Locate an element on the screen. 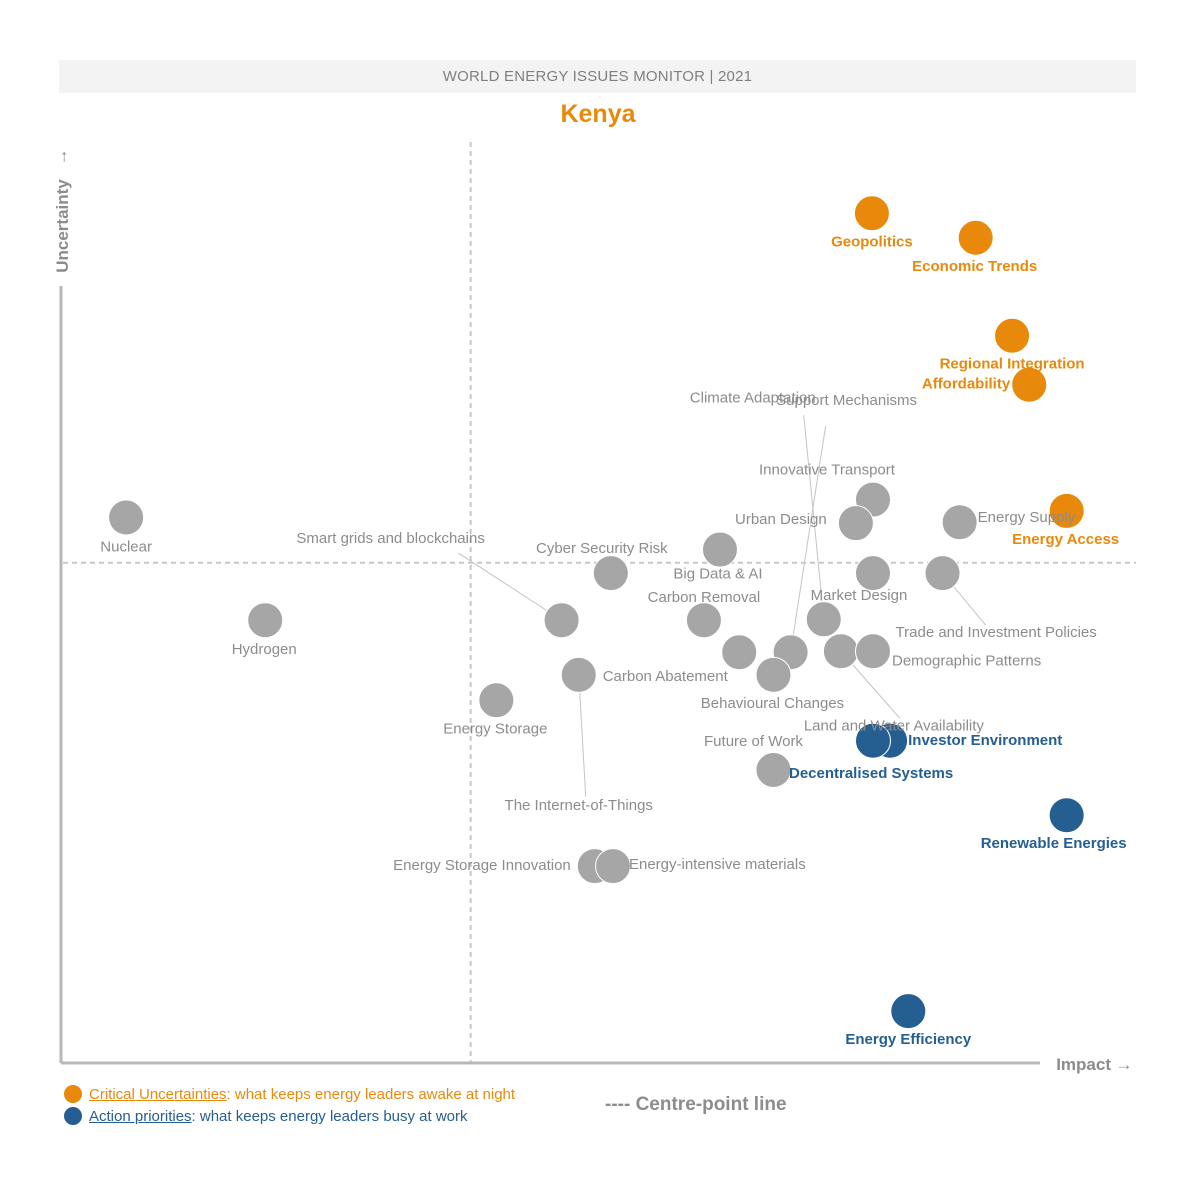 The image size is (1196, 1196). point-geopolitics is located at coordinates (871, 213).